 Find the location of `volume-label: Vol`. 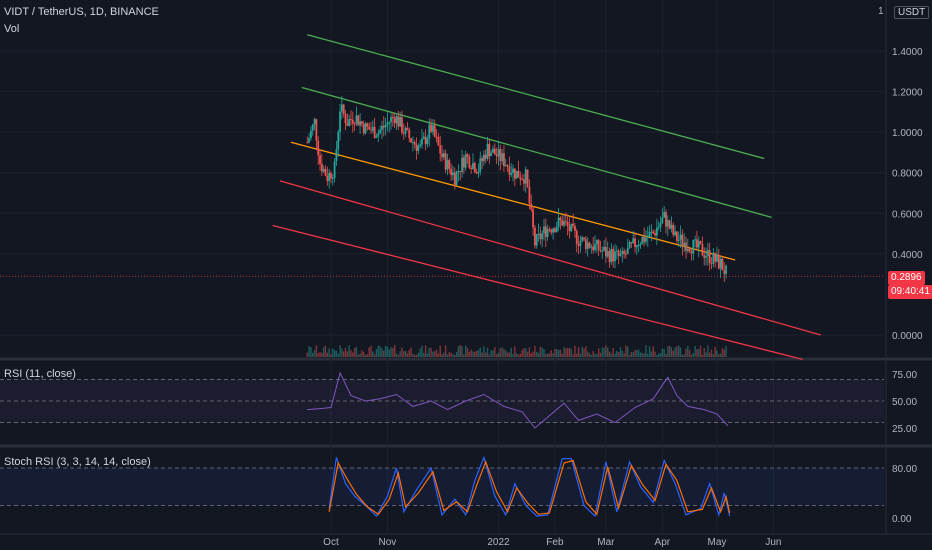

volume-label: Vol is located at coordinates (12, 29).